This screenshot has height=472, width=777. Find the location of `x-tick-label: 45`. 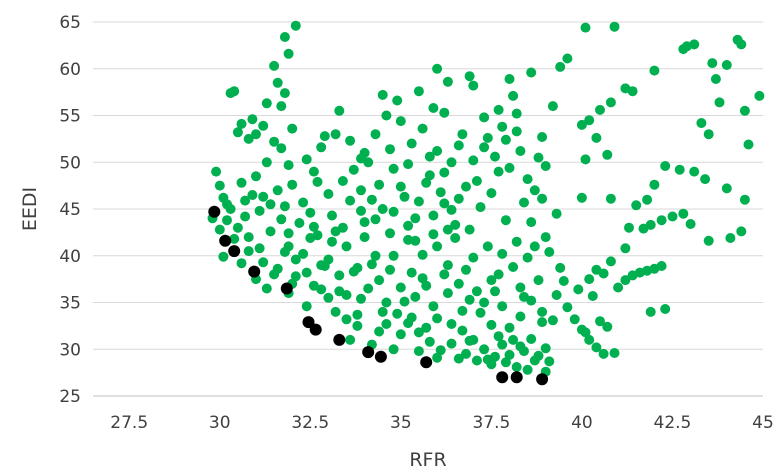

x-tick-label: 45 is located at coordinates (763, 423).